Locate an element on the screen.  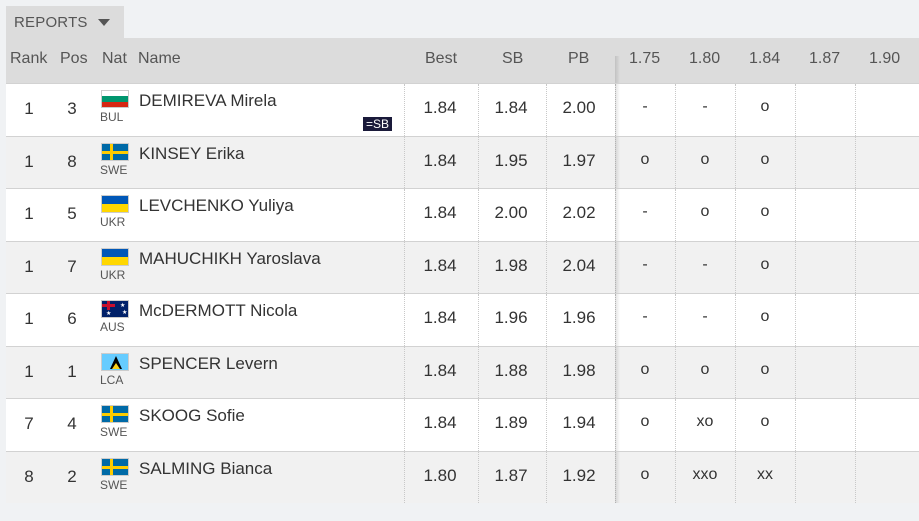
nat-code: SWE is located at coordinates (114, 484).